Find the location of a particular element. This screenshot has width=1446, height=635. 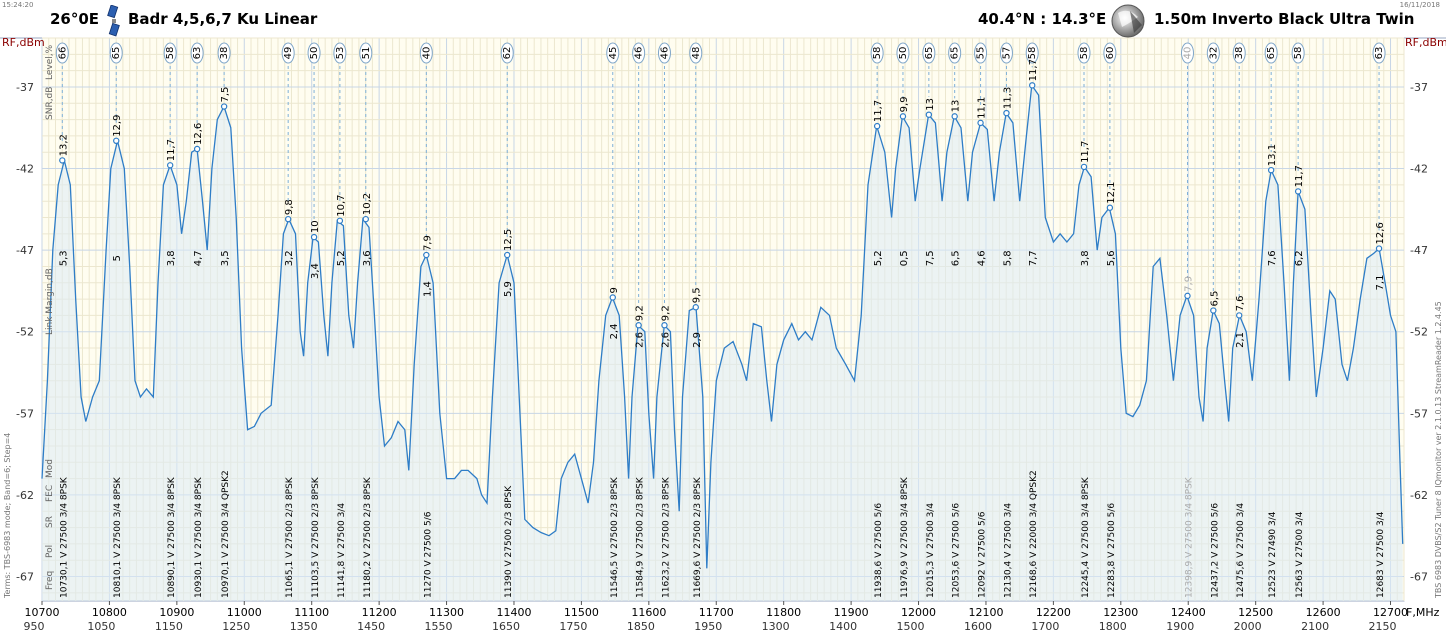

if-tick-label: 2100 is located at coordinates (1315, 626).